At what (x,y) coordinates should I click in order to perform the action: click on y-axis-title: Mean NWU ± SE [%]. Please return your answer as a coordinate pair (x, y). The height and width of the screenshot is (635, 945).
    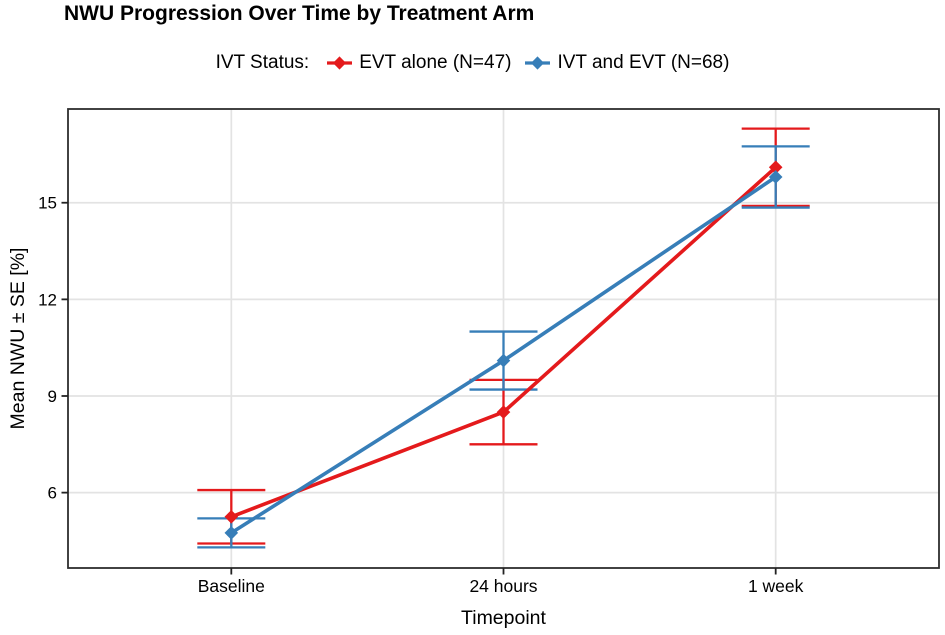
    Looking at the image, I should click on (18, 339).